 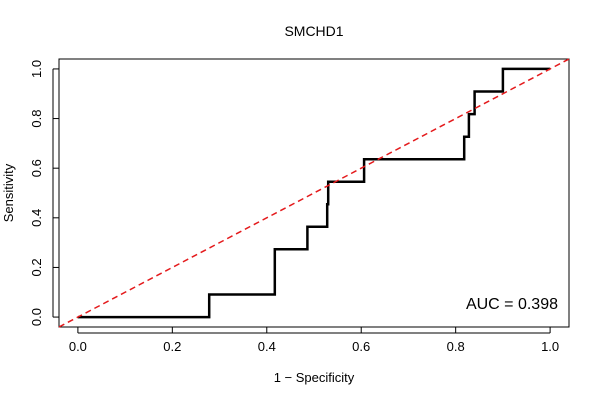 I want to click on y-tick-label: 0.4, so click(x=36, y=218).